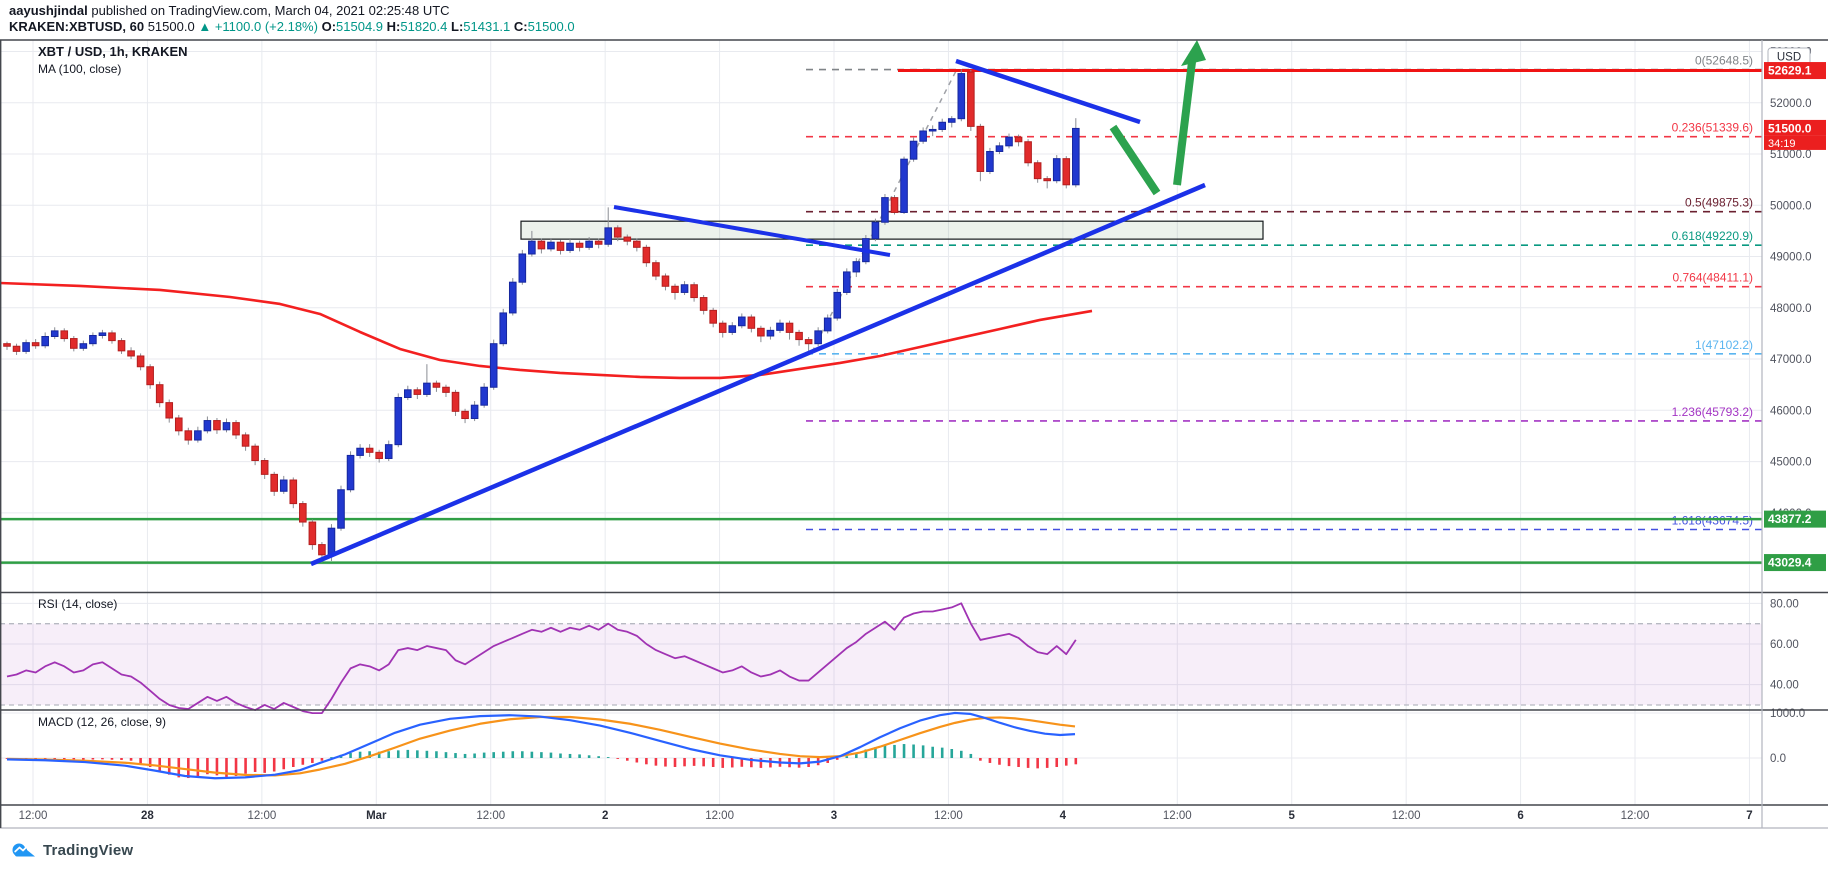 The width and height of the screenshot is (1828, 872). What do you see at coordinates (80, 69) in the screenshot?
I see `pane-legend-ma: MA (100, close)` at bounding box center [80, 69].